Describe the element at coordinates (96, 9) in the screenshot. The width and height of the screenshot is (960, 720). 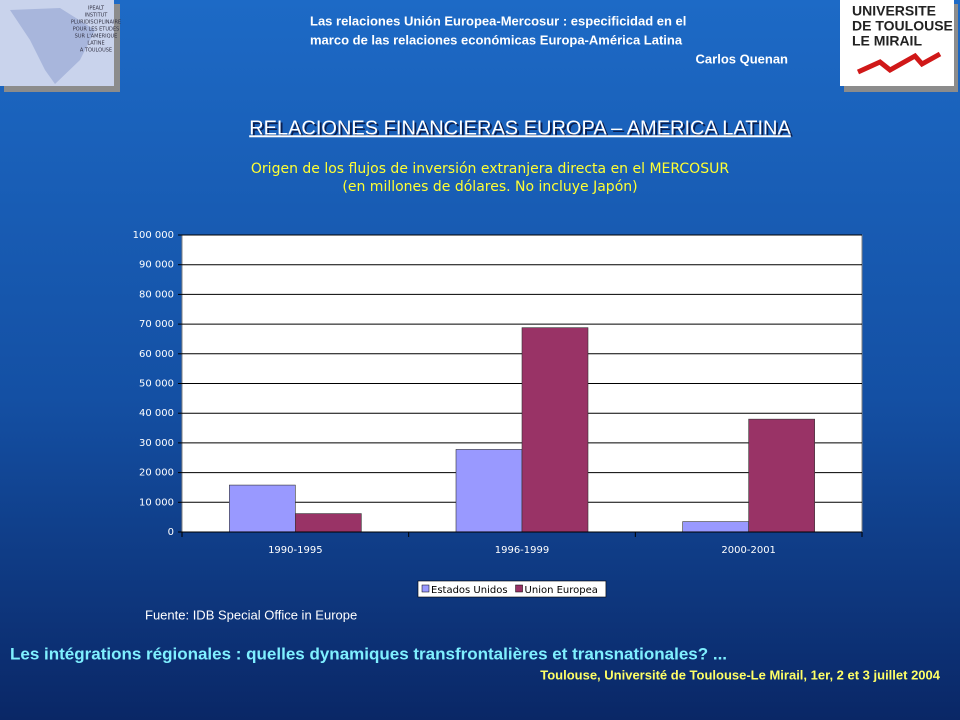
I see `logo-text: IPEALT` at that location.